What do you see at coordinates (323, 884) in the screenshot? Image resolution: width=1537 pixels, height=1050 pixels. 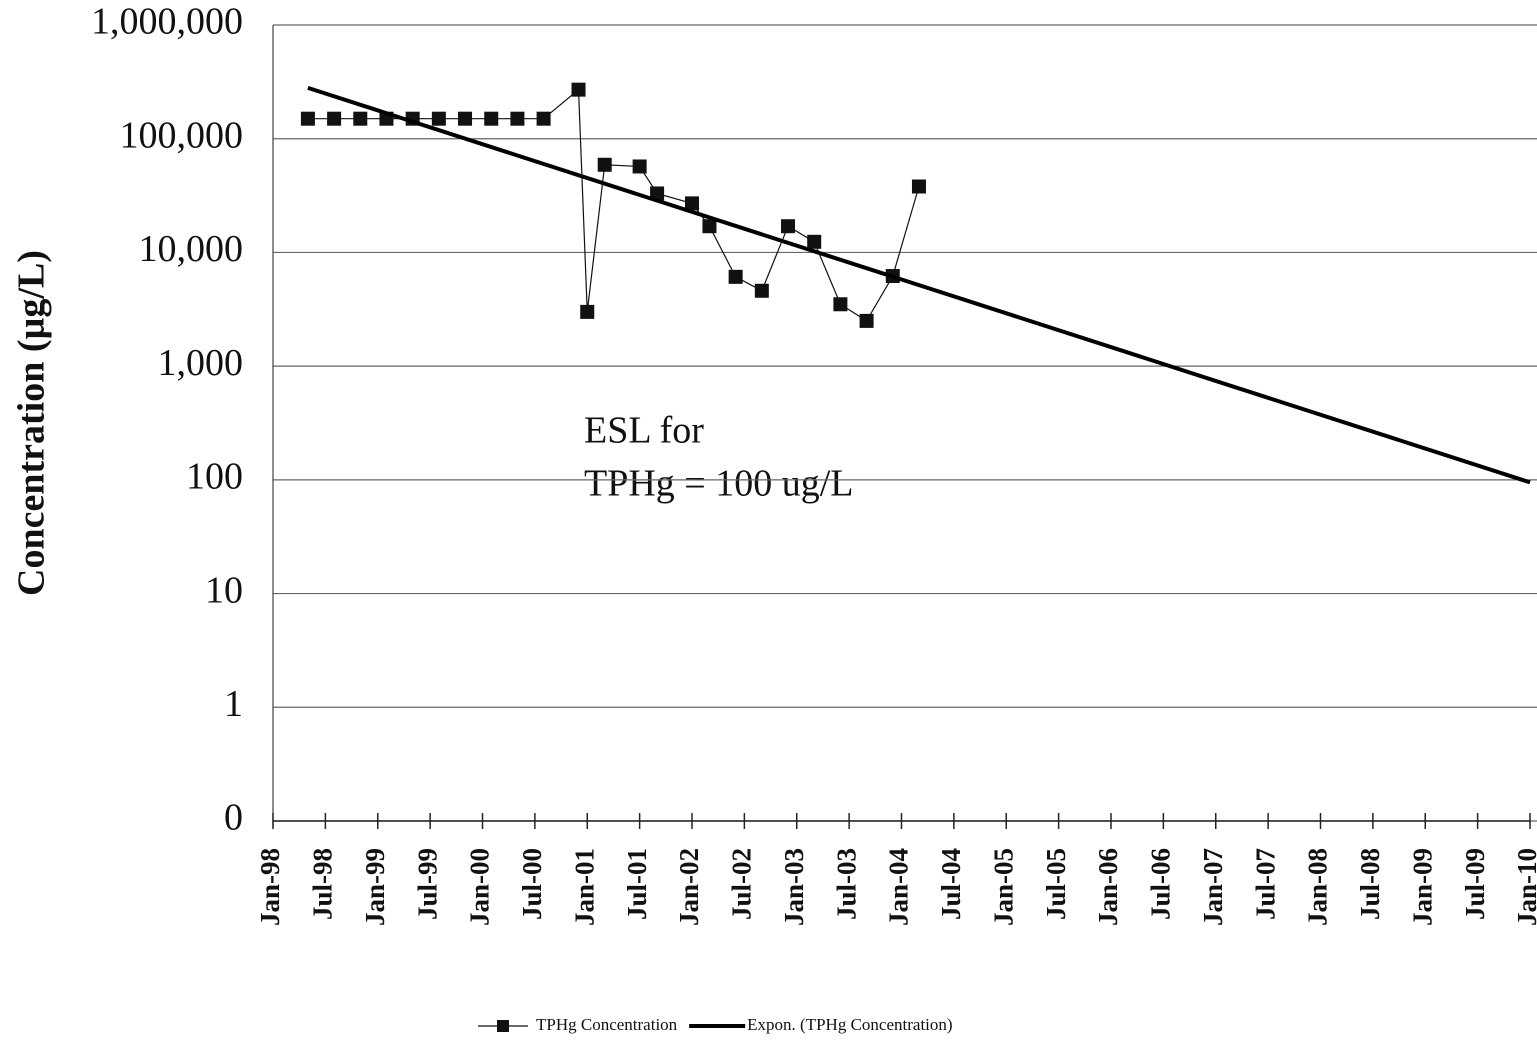 I see `x-tick-label: Jul-98` at bounding box center [323, 884].